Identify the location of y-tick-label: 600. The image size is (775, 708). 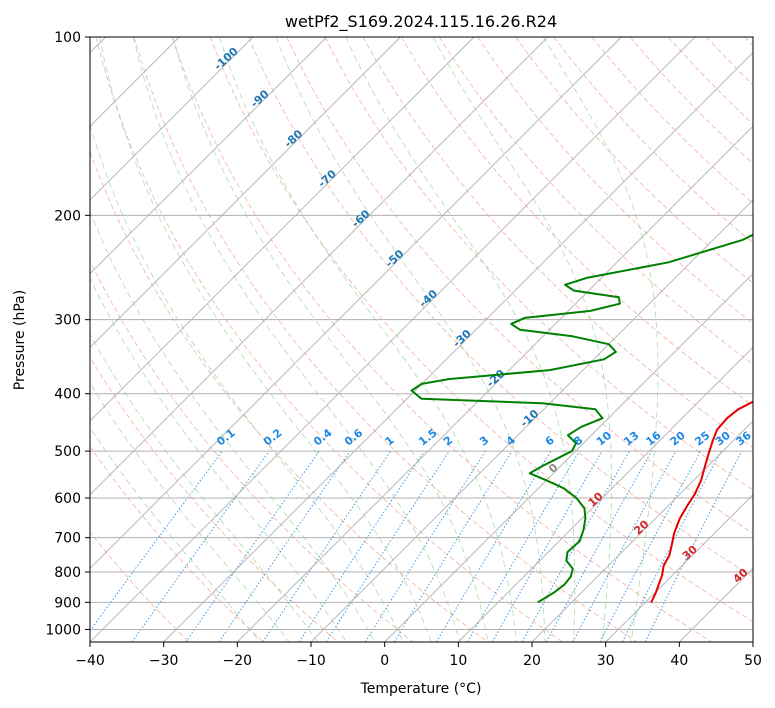
(67, 499).